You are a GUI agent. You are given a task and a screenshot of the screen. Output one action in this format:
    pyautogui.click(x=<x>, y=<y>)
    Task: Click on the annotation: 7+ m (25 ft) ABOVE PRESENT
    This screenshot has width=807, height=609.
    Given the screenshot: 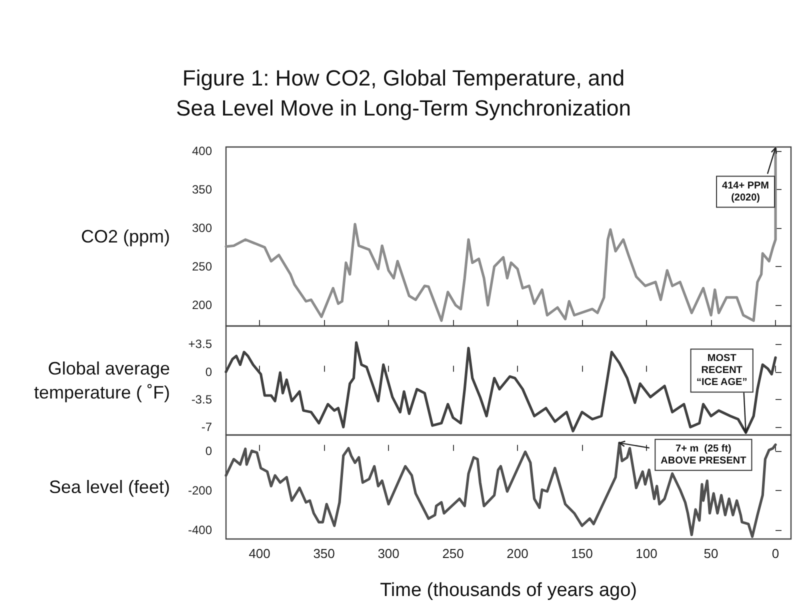 What is the action you would take?
    pyautogui.click(x=703, y=454)
    